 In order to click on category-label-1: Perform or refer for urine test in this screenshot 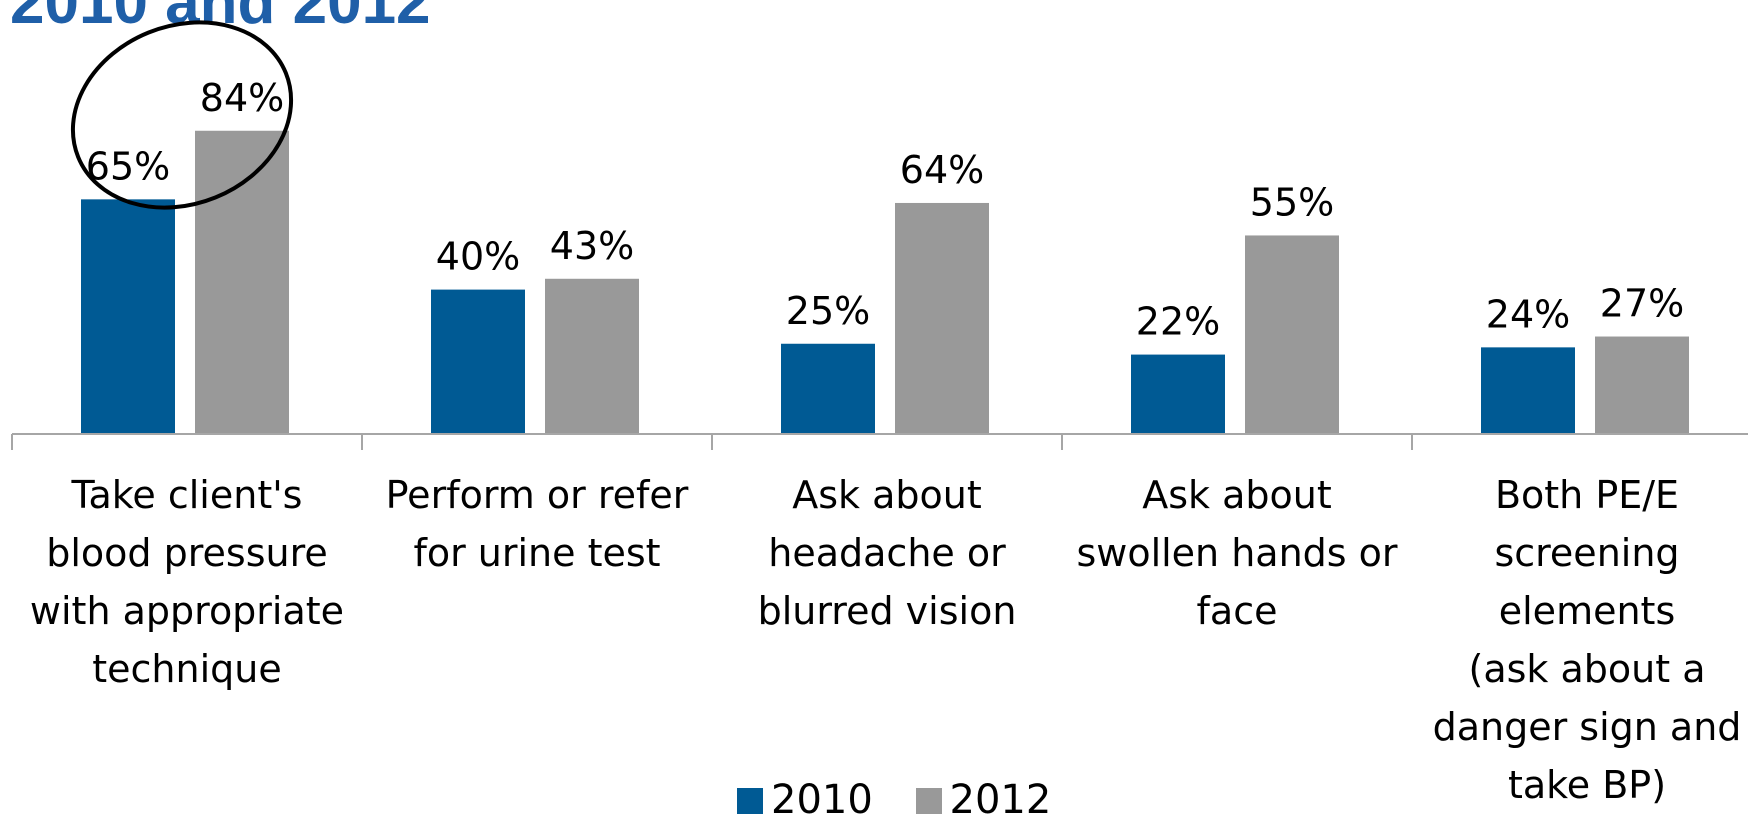, I will do `click(537, 524)`.